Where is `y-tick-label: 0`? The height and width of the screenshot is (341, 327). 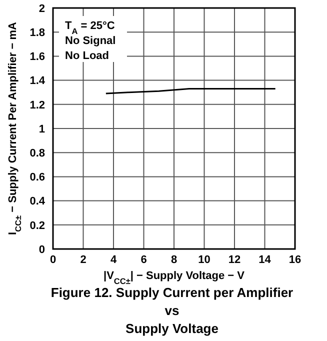 y-tick-label: 0 is located at coordinates (41, 250).